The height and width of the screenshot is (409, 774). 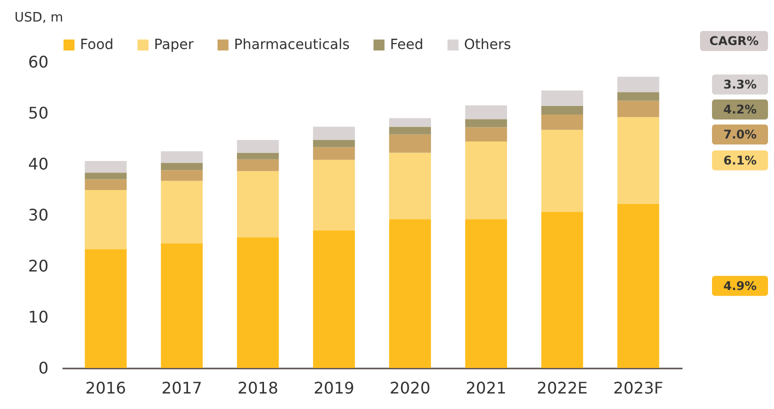 I want to click on y-tick-label: 0, so click(x=43, y=368).